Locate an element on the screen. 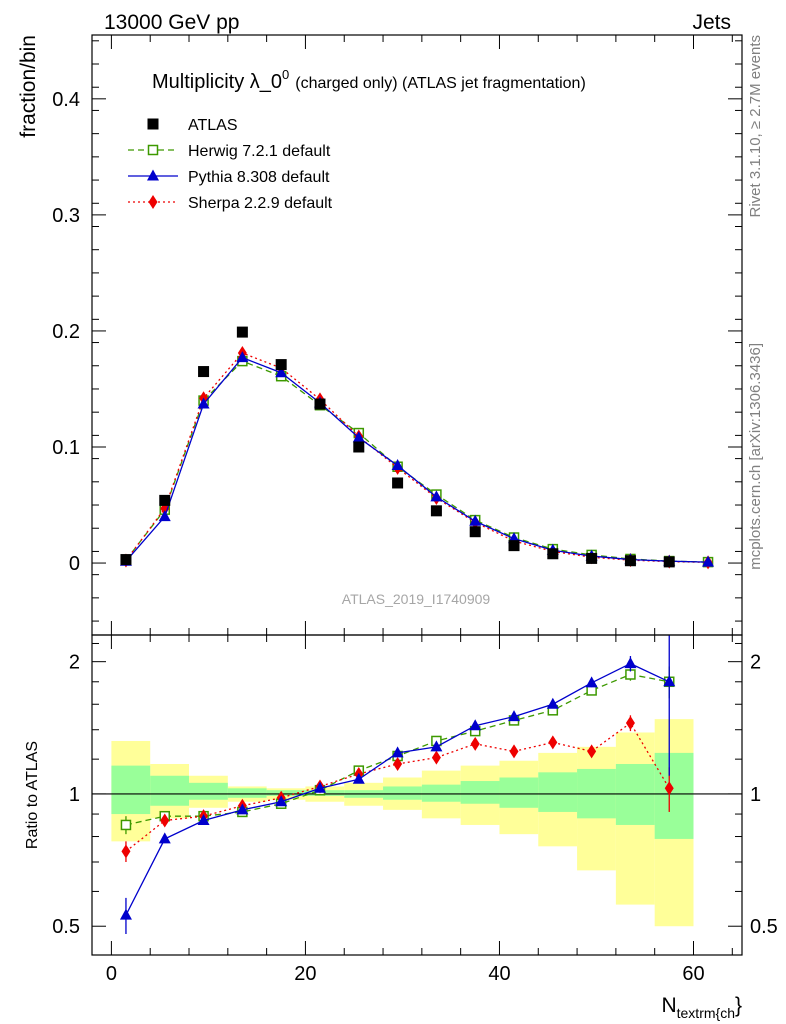 Image resolution: width=786 pixels, height=1024 pixels. ratio-ytick-label-right: 1 is located at coordinates (755, 795).